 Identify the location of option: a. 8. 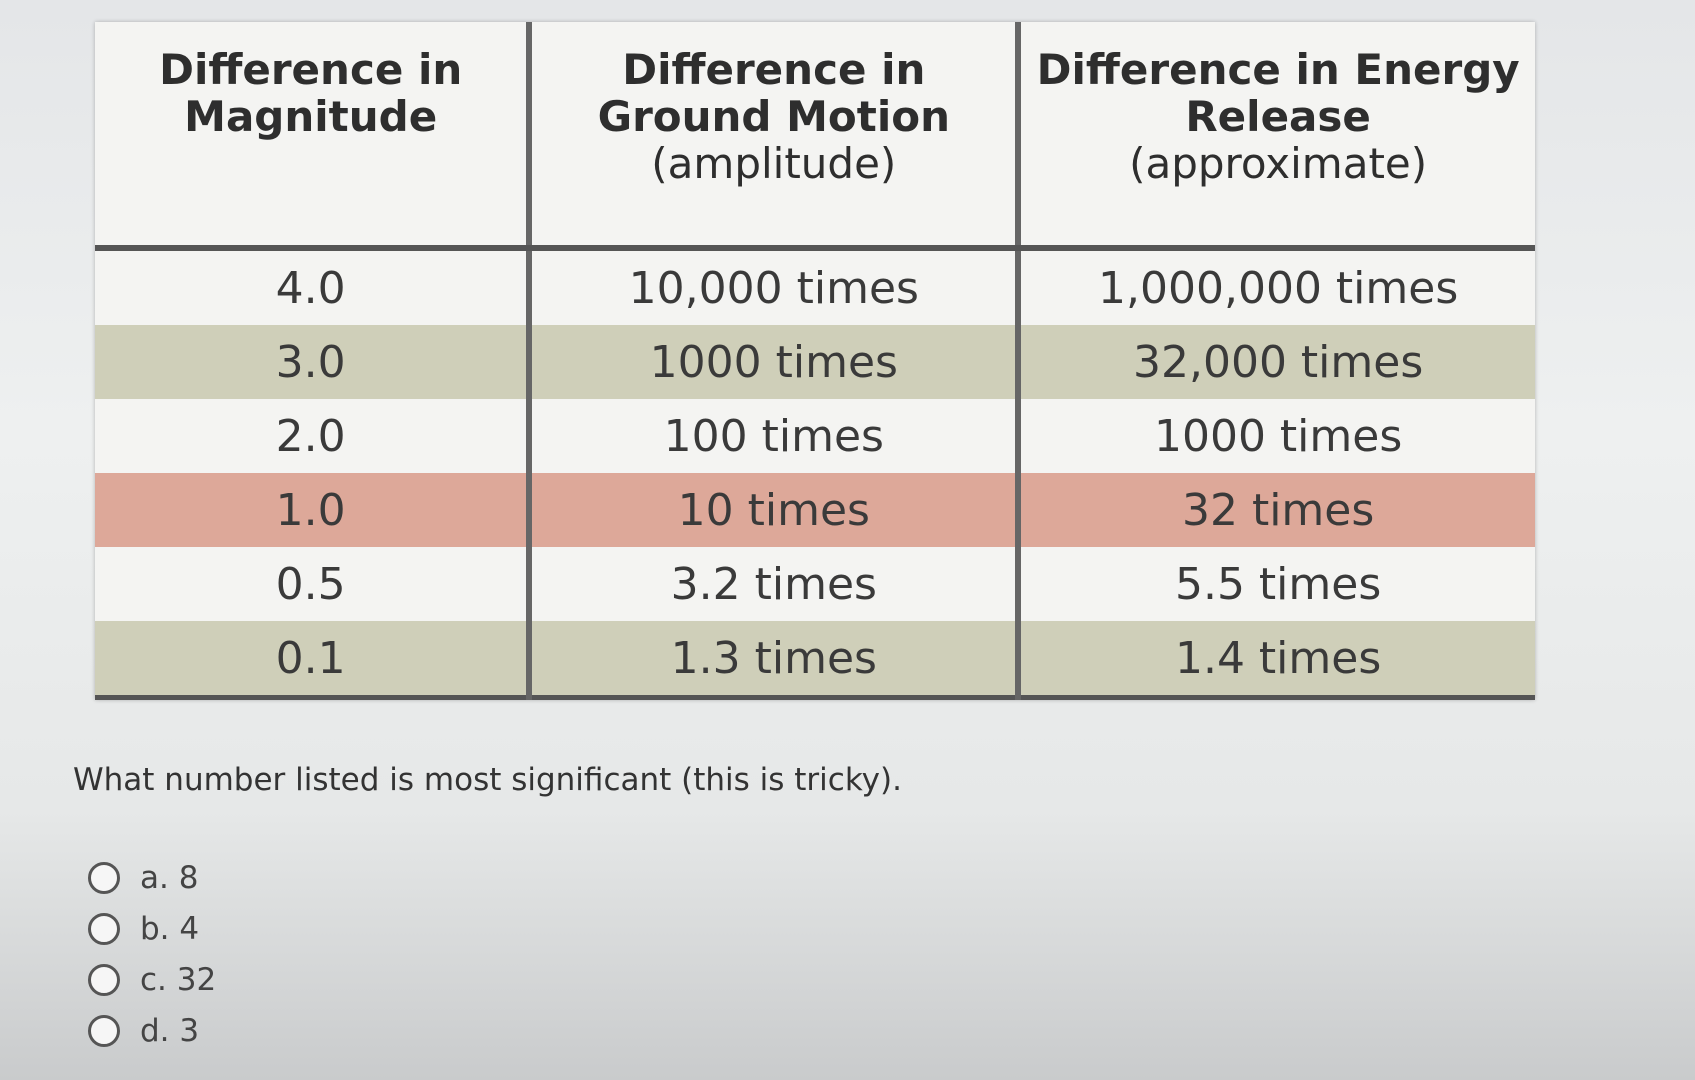
(152, 877).